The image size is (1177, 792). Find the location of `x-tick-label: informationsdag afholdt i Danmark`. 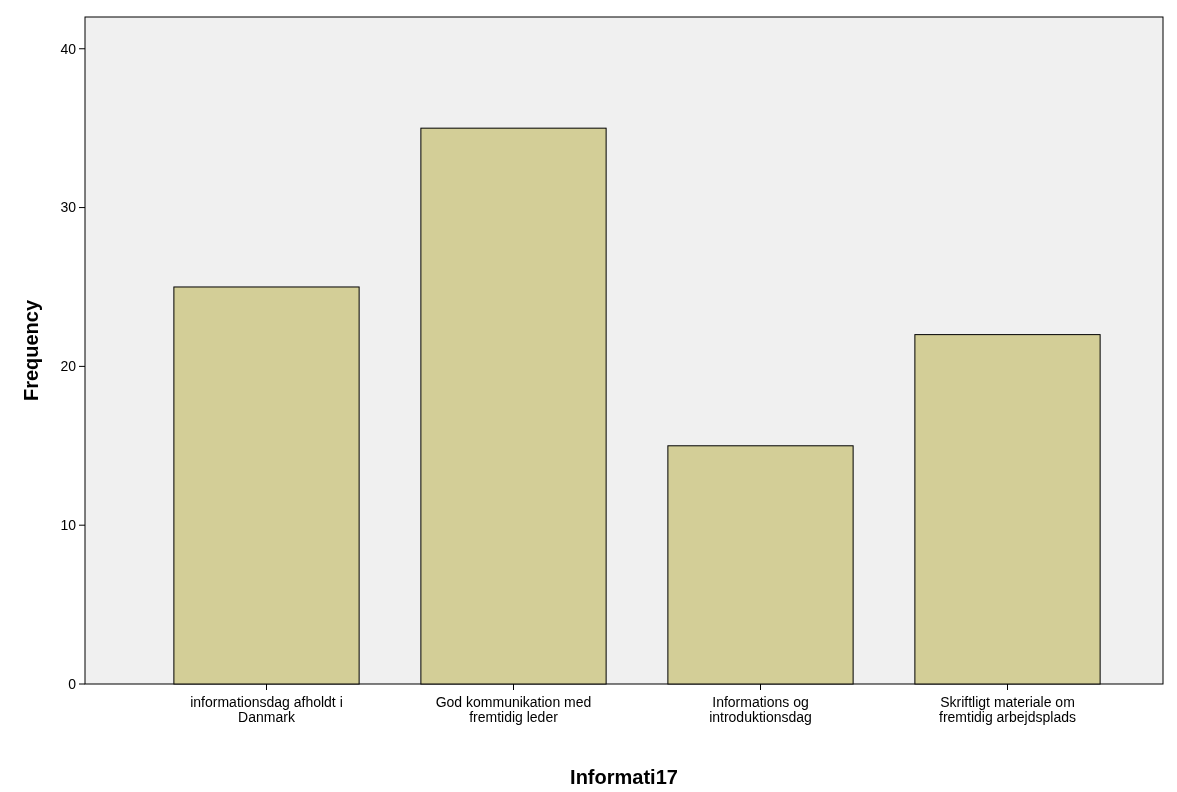

x-tick-label: informationsdag afholdt i Danmark is located at coordinates (266, 709).